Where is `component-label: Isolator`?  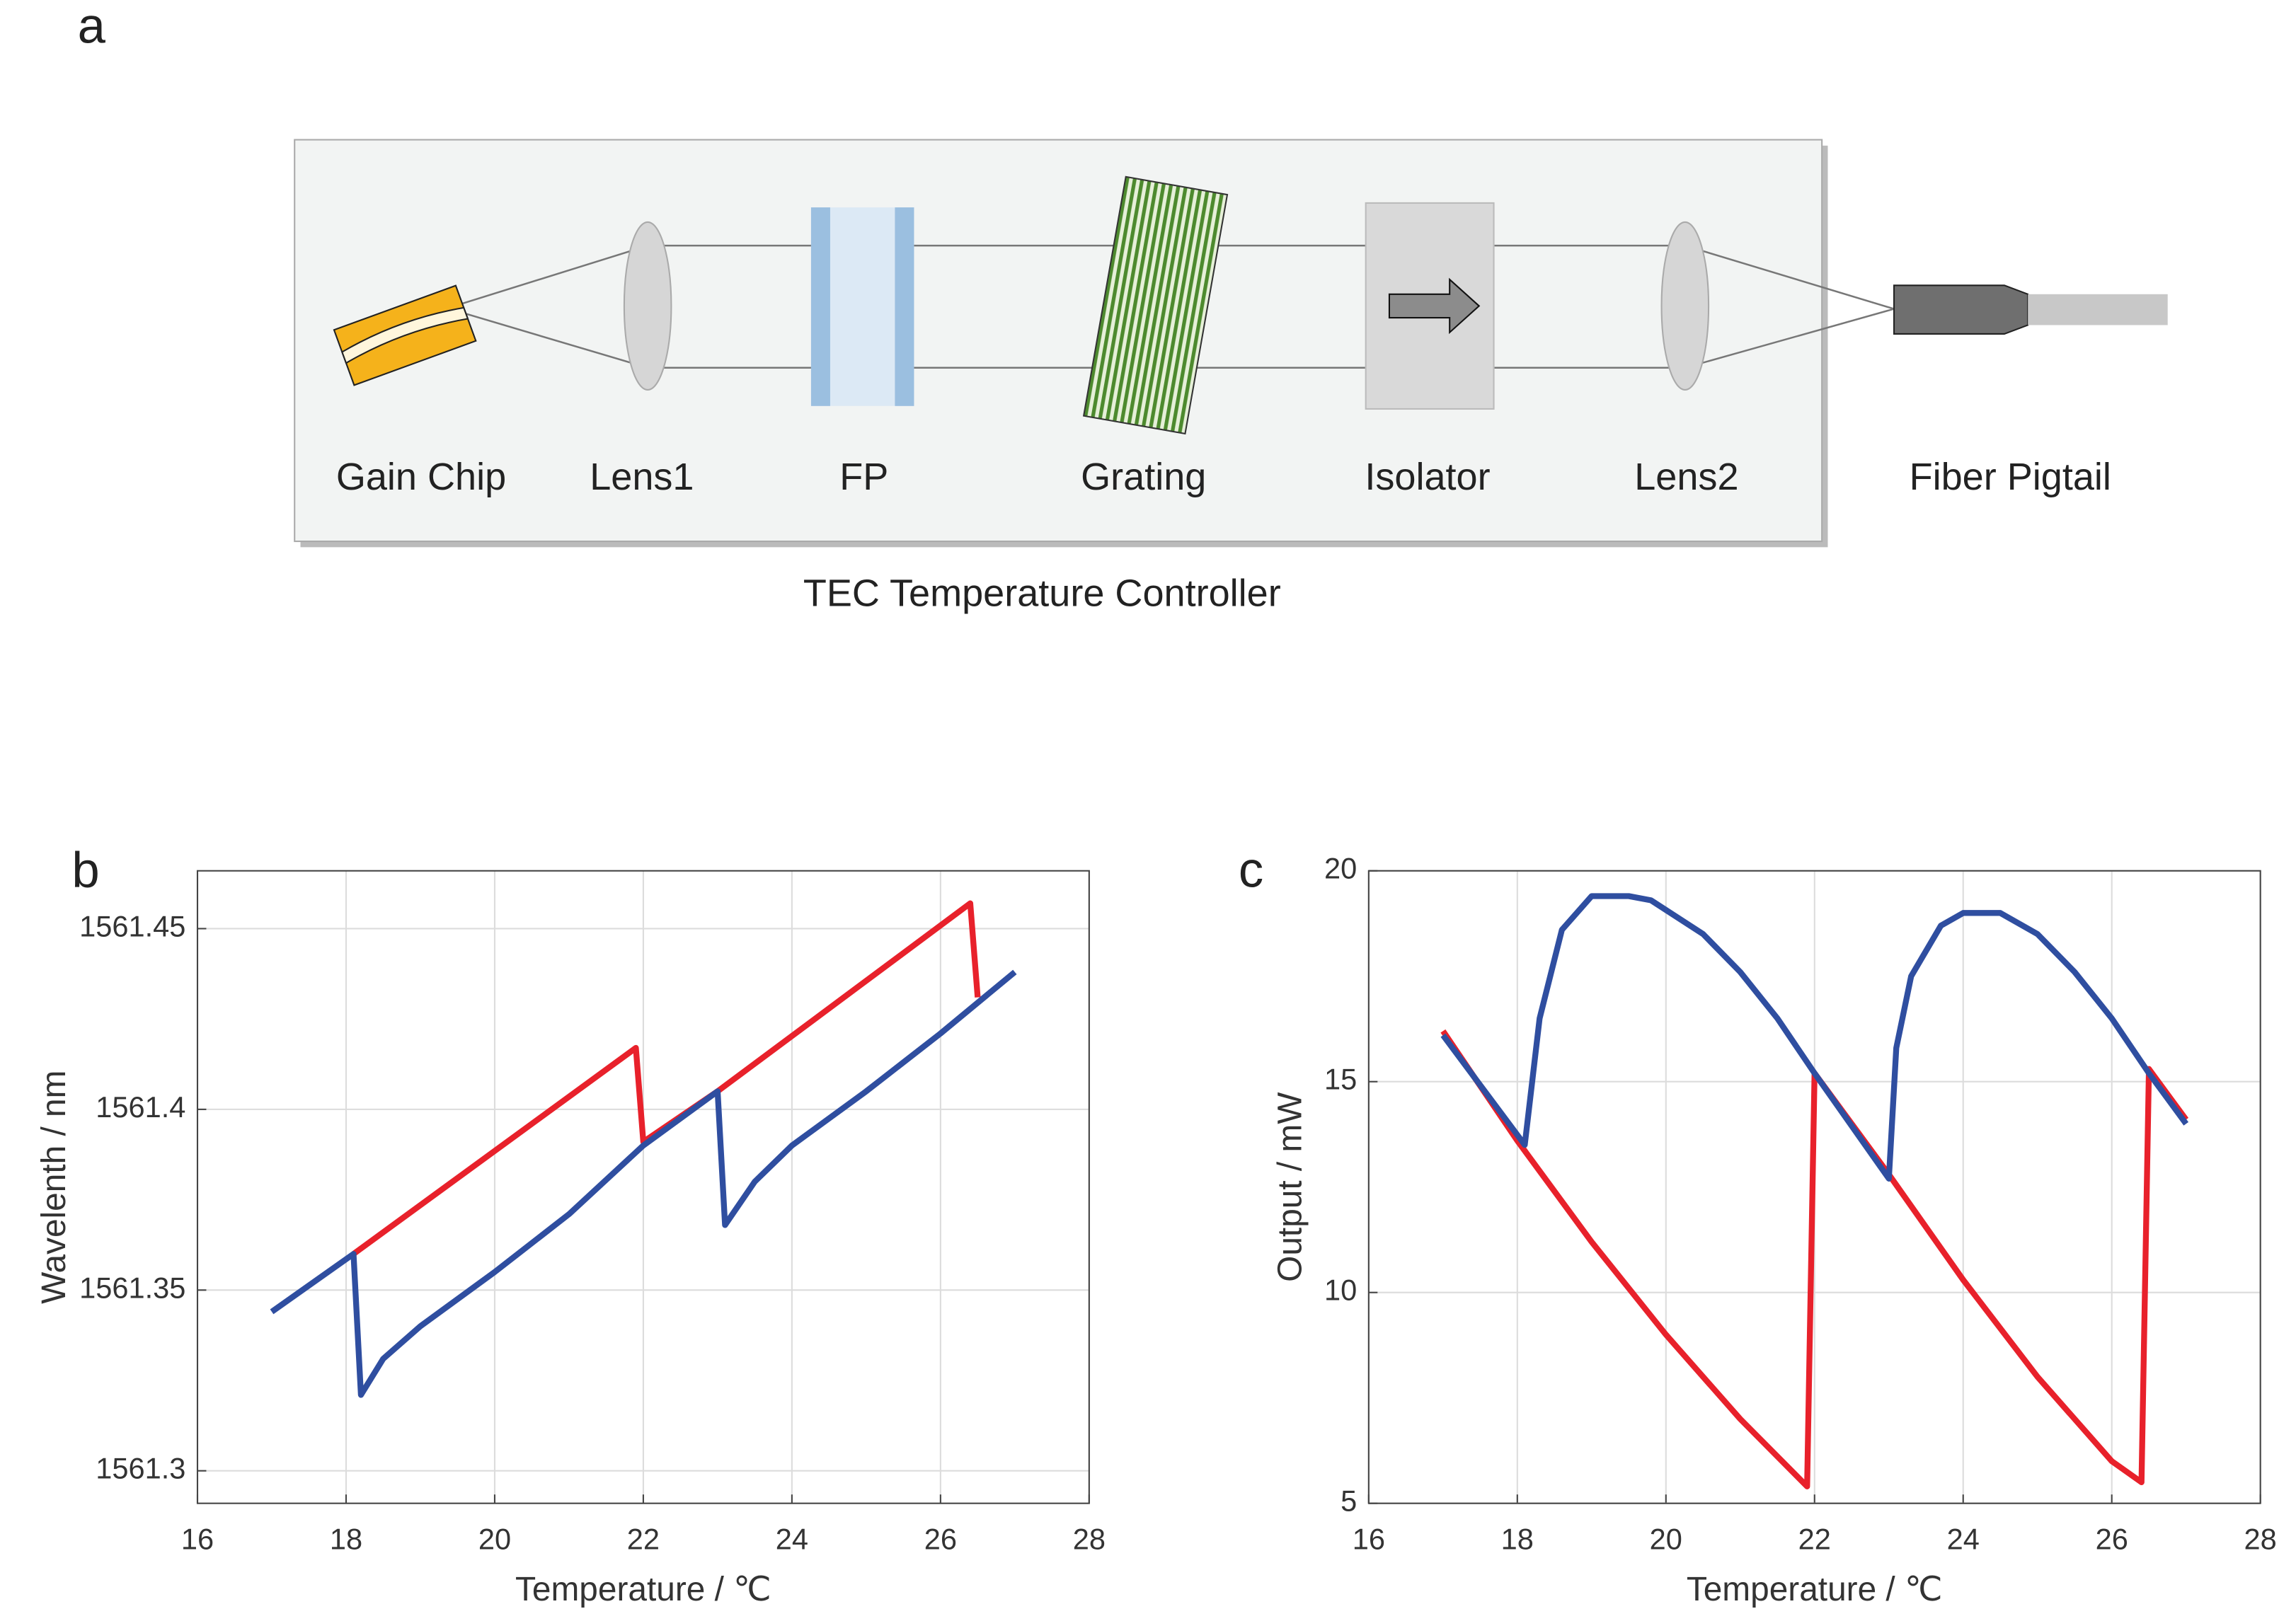
component-label: Isolator is located at coordinates (1428, 477).